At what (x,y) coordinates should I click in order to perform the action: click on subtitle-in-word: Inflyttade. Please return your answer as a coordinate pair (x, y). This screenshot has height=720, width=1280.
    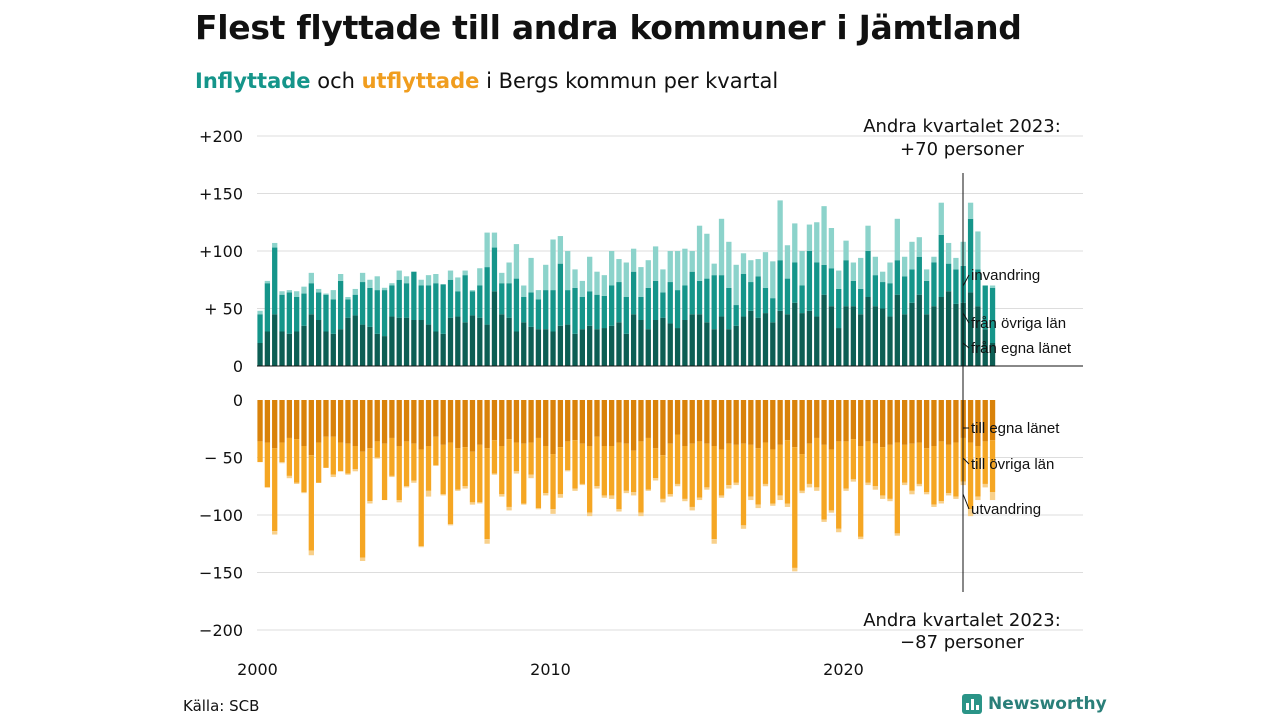
    Looking at the image, I should click on (253, 81).